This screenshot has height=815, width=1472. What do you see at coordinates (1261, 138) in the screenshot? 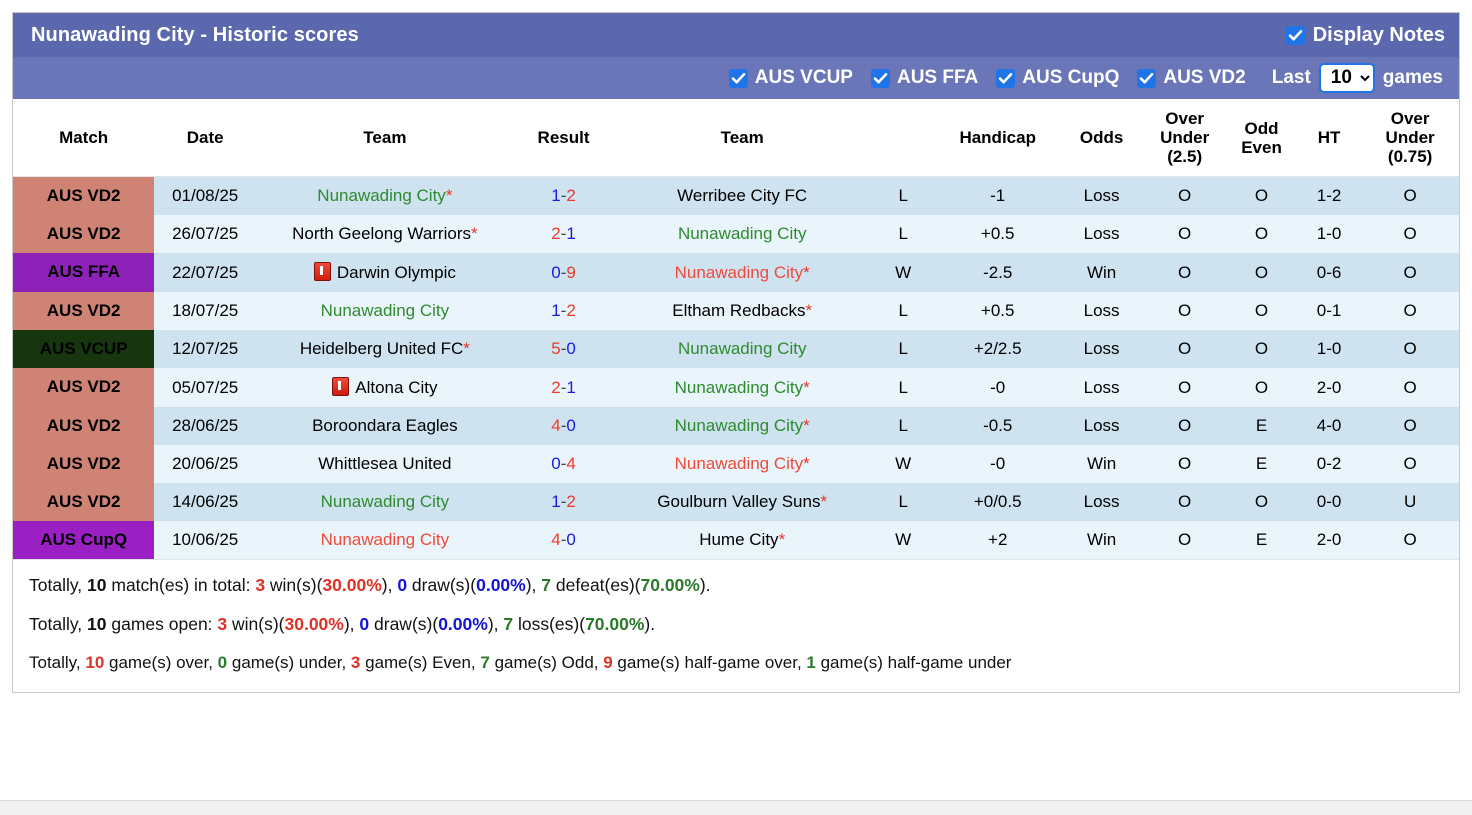
I see `col-header-odd-even: Odd Even` at bounding box center [1261, 138].